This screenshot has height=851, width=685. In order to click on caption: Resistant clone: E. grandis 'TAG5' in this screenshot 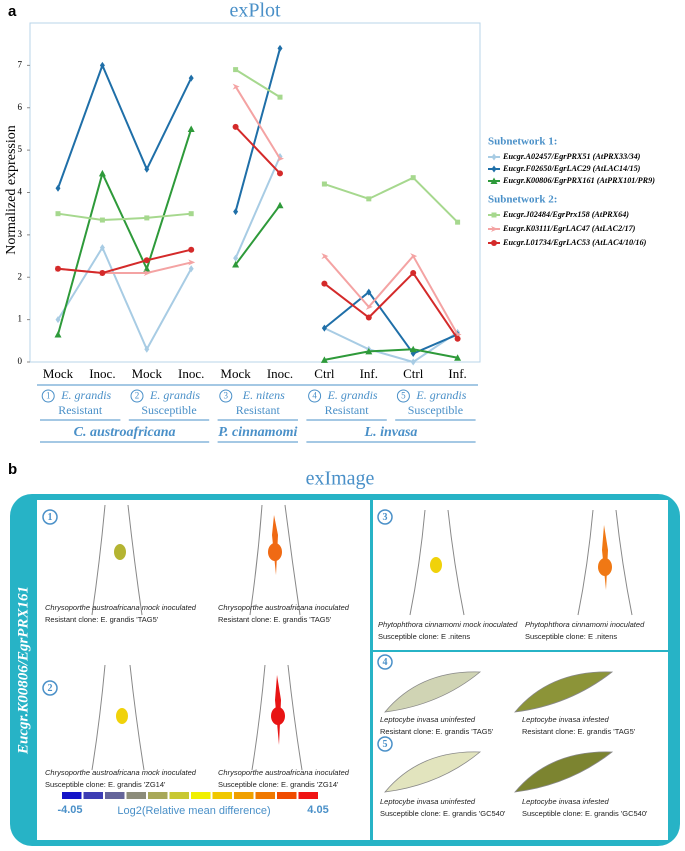, I will do `click(102, 619)`.